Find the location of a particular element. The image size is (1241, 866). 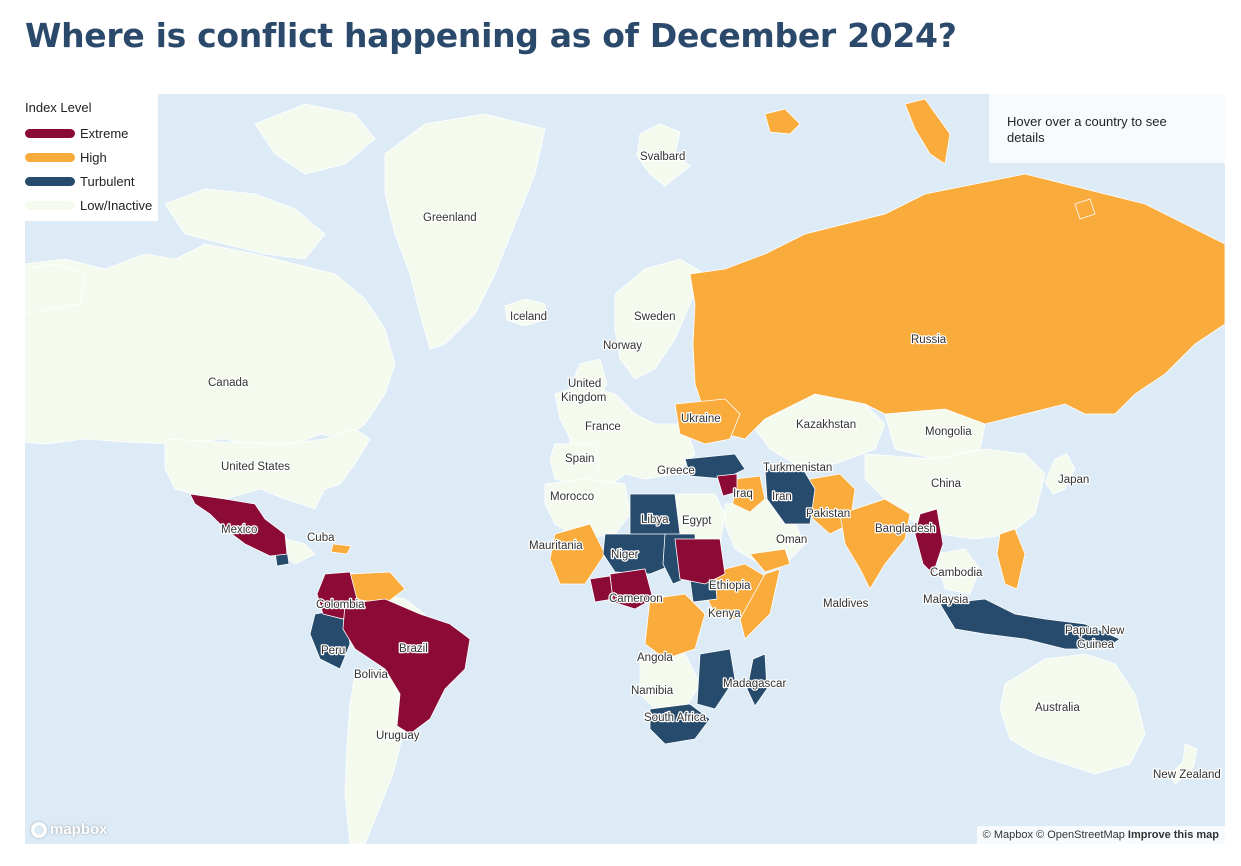

mapbox-logo-icon is located at coordinates (39, 829).